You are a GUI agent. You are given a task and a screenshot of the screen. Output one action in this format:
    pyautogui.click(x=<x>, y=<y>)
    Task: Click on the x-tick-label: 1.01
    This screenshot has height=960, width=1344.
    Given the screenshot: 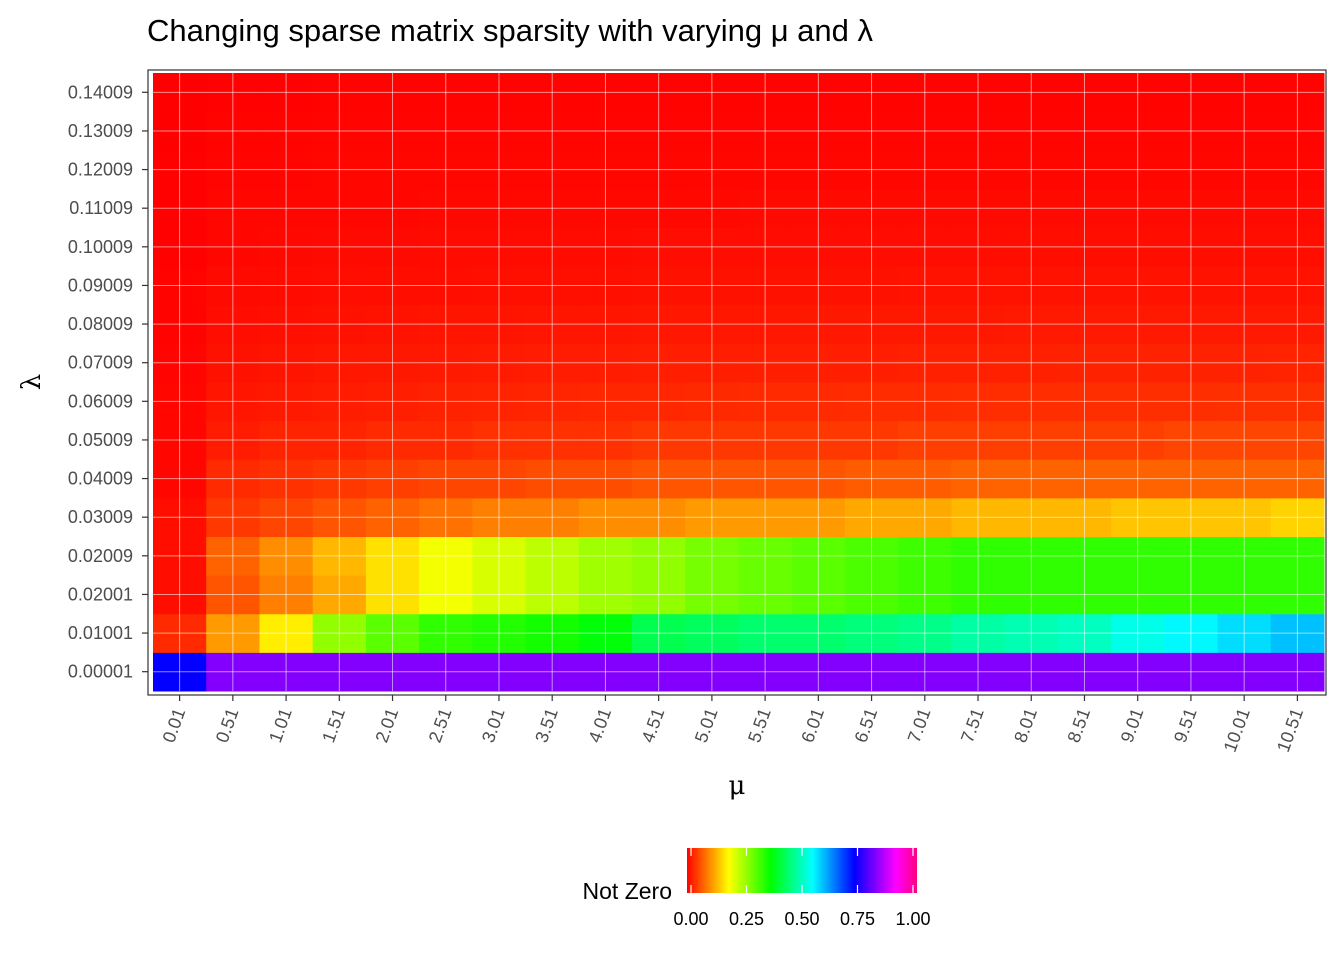 What is the action you would take?
    pyautogui.click(x=280, y=726)
    